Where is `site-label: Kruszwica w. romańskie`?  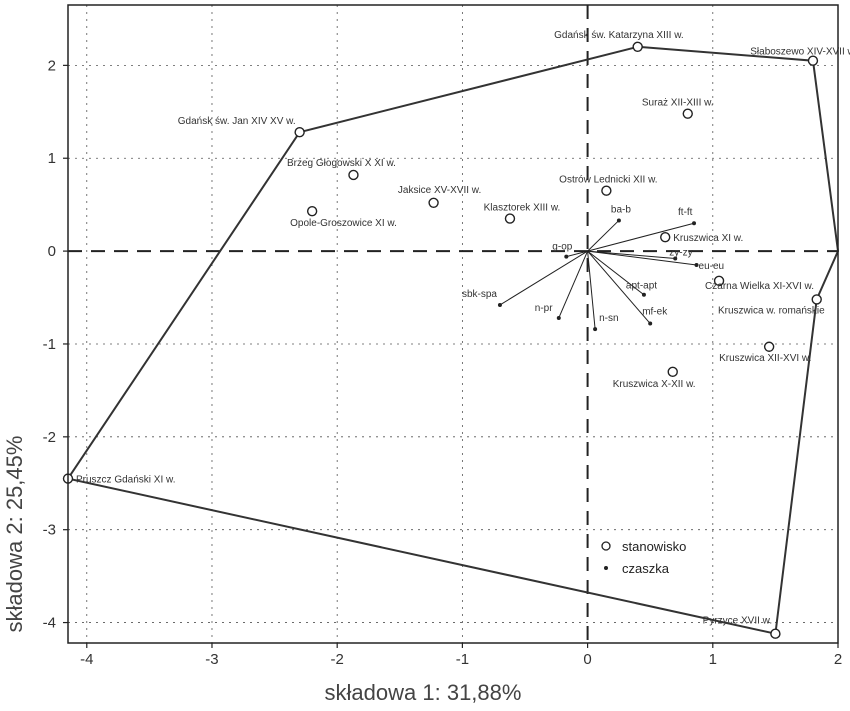
site-label: Kruszwica w. romańskie is located at coordinates (771, 310).